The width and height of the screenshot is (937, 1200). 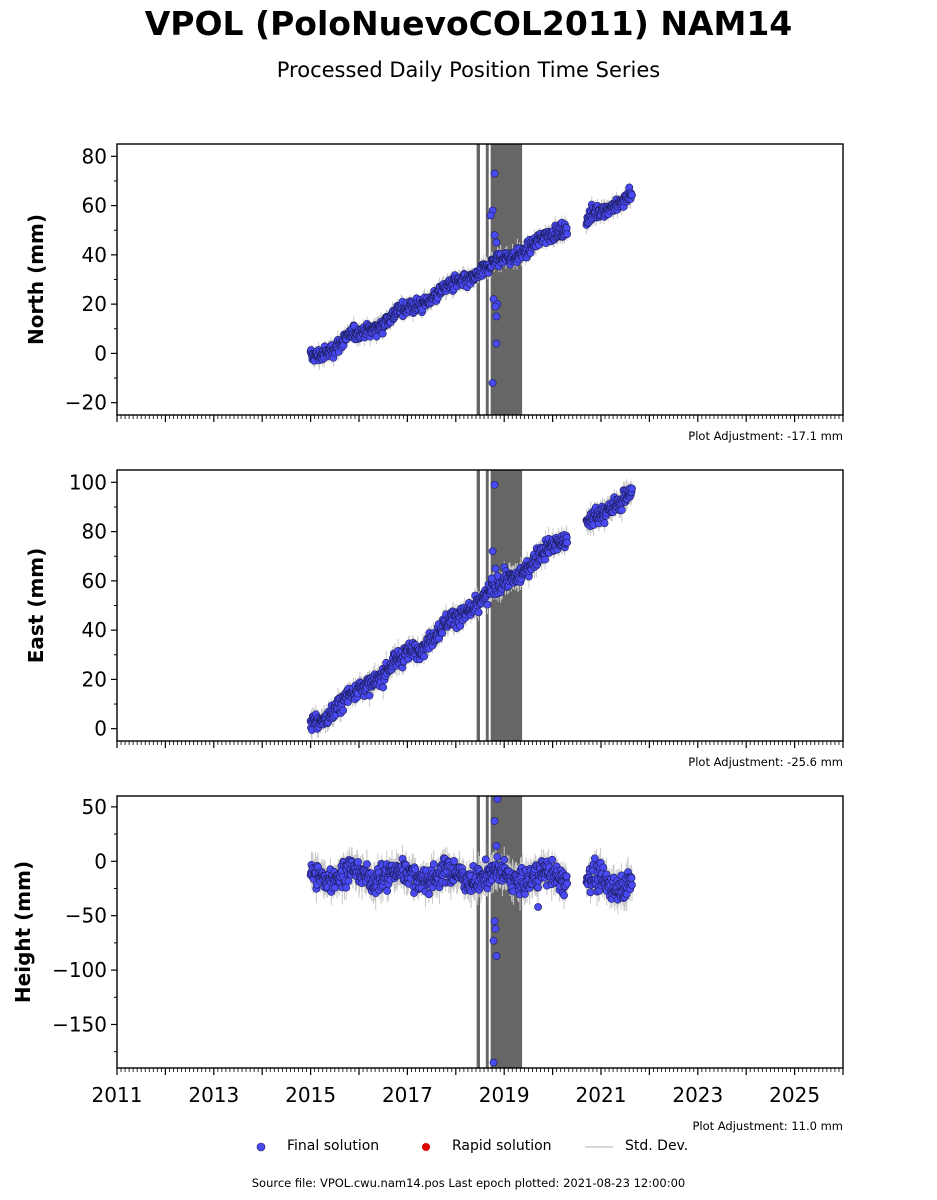 I want to click on plot-adjustment-label: Plot Adjustment: -25.6 mm, so click(x=765, y=762).